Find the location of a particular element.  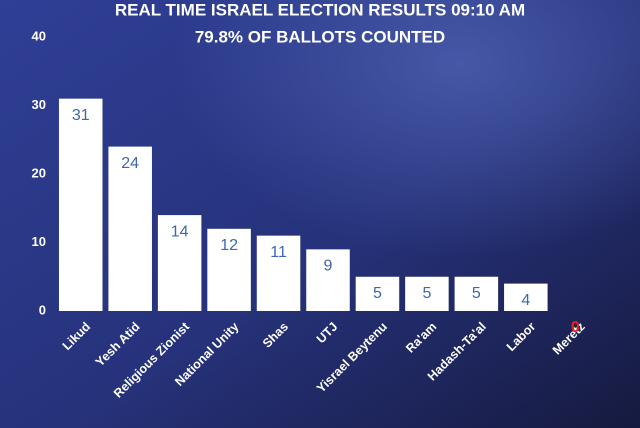

value-label: 31 is located at coordinates (81, 115).